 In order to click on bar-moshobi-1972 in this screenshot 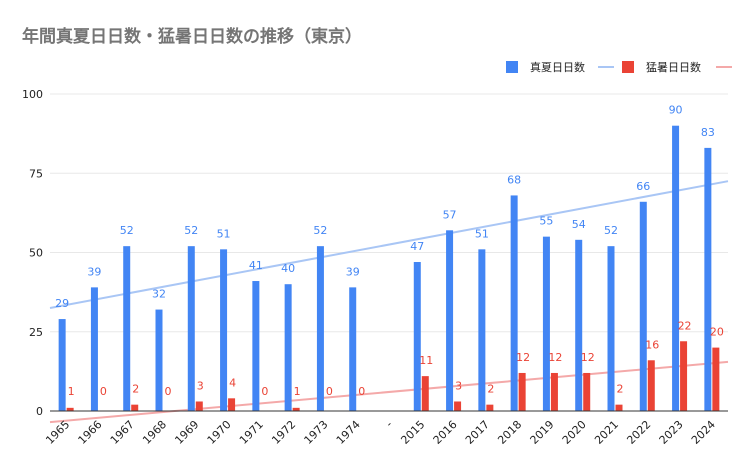, I will do `click(296, 409)`.